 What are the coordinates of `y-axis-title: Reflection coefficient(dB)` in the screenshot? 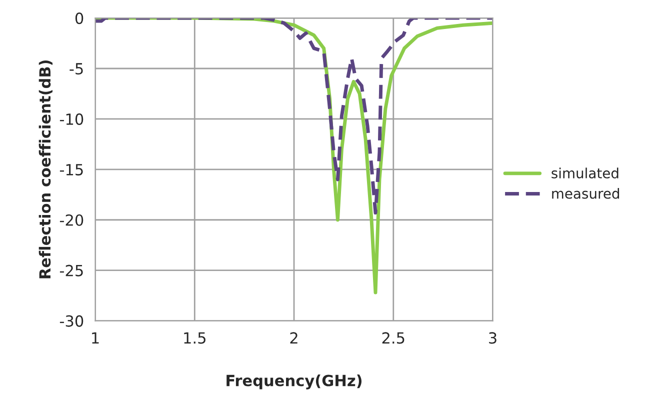 It's located at (45, 169).